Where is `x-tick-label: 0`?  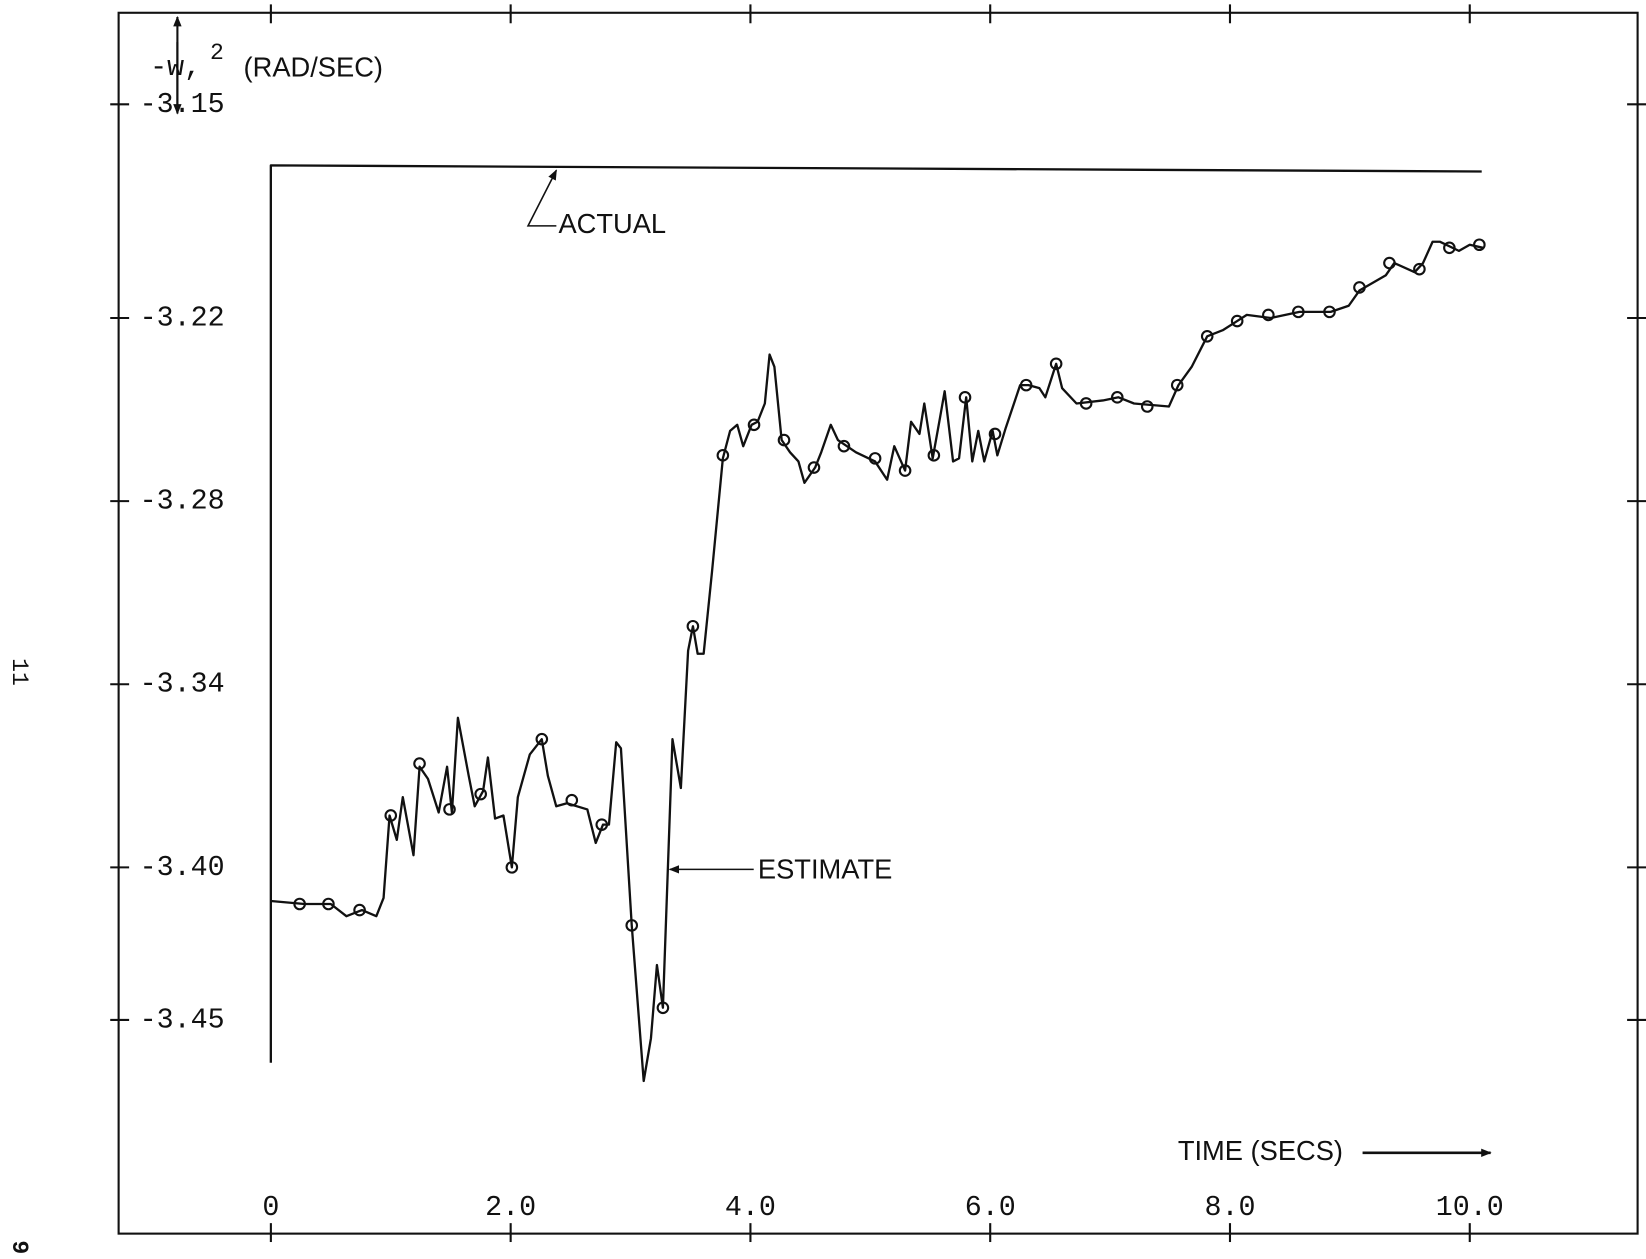
x-tick-label: 0 is located at coordinates (270, 1207).